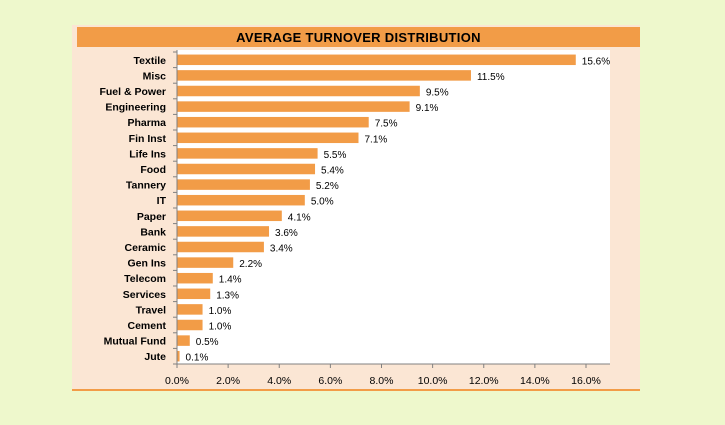  Describe the element at coordinates (144, 295) in the screenshot. I see `category-label: Services` at that location.